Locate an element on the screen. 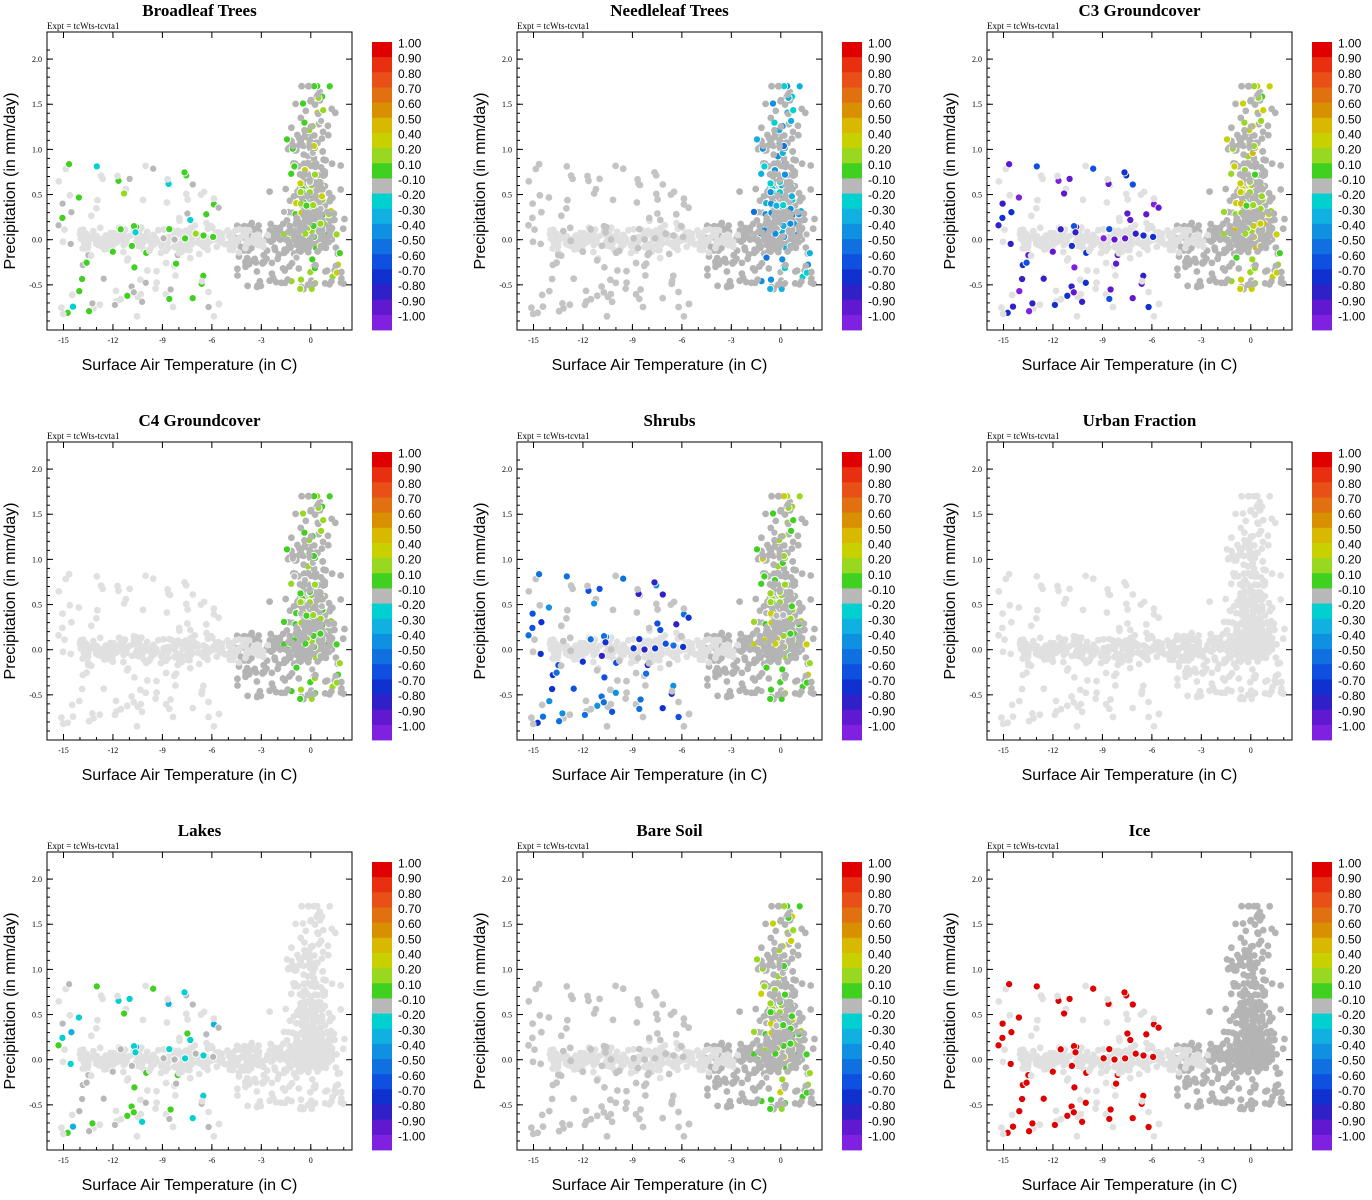 The height and width of the screenshot is (1200, 1372). colorbar-label: 0.10 is located at coordinates (410, 575).